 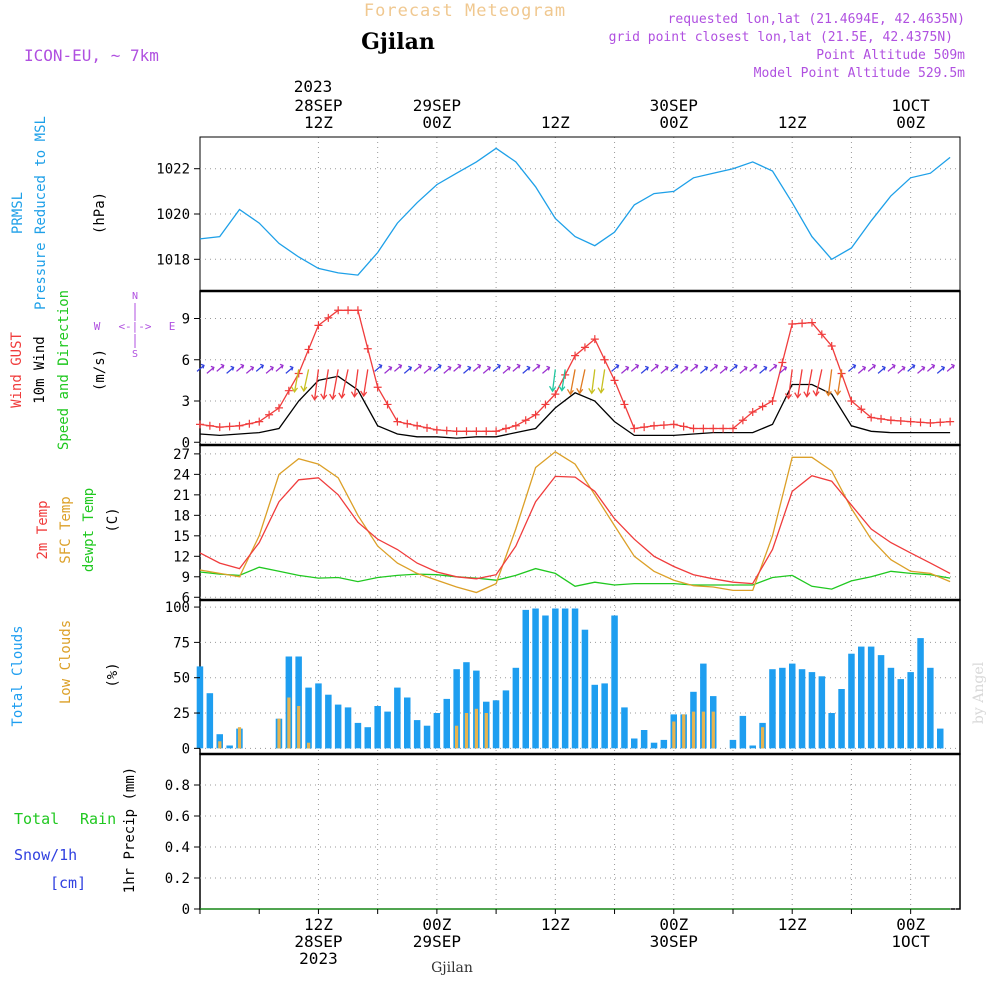 I want to click on low-clouds-label: Low Clouds, so click(x=66, y=662).